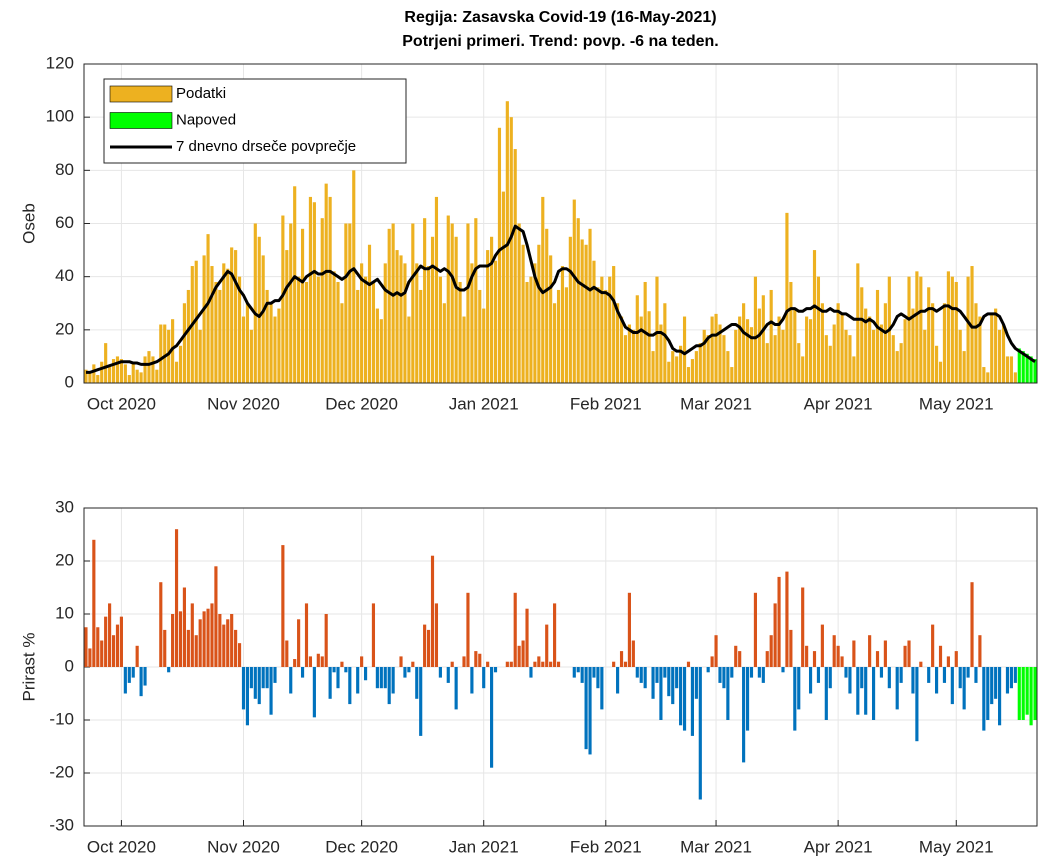 Image resolution: width=1039 pixels, height=859 pixels. What do you see at coordinates (956, 403) in the screenshot?
I see `x-tick-label: May 2021` at bounding box center [956, 403].